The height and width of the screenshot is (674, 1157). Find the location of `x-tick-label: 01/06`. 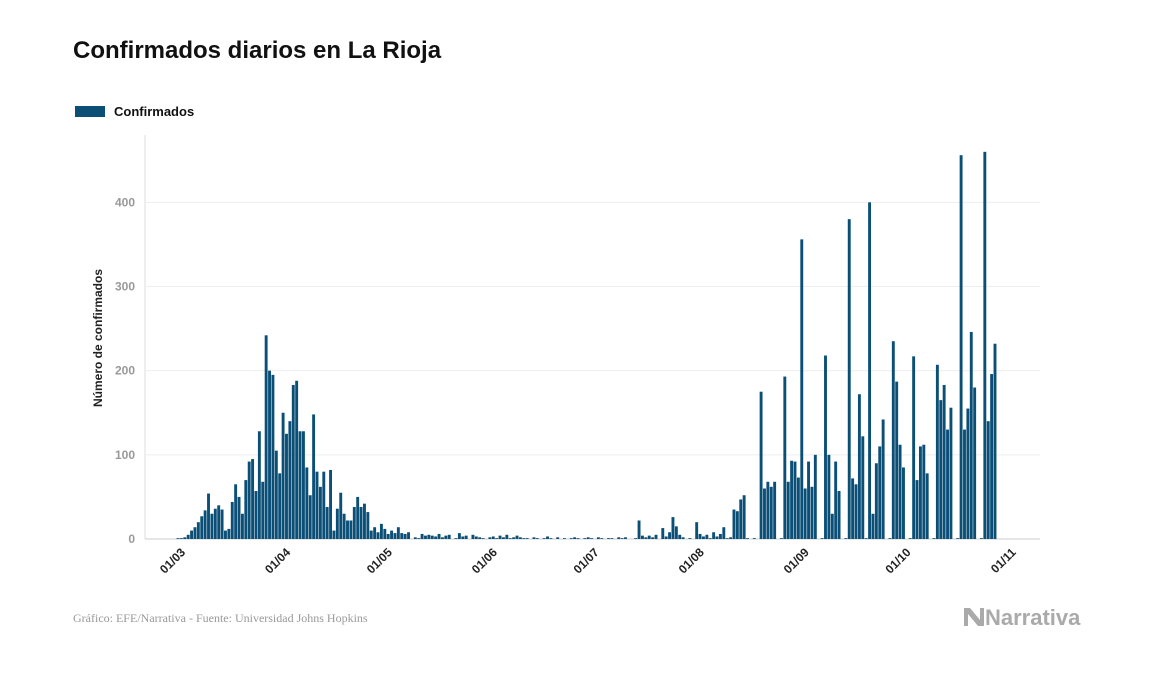

x-tick-label: 01/06 is located at coordinates (484, 560).